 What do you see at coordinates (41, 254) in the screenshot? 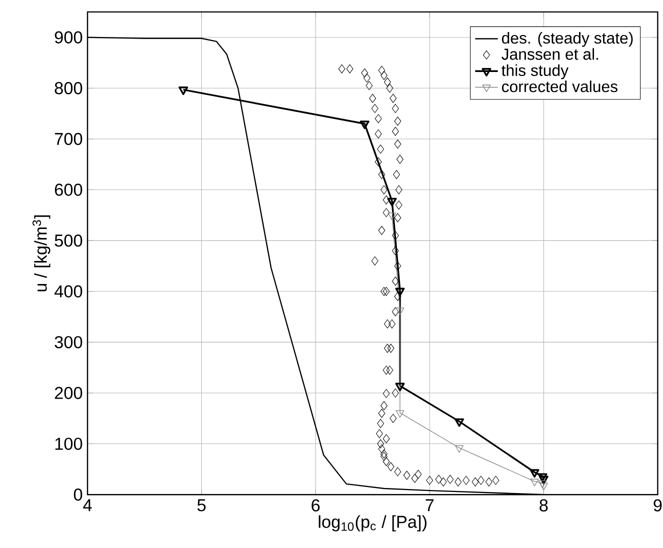
I see `y-axis-title: u / [kg/m$^{3}$]` at bounding box center [41, 254].